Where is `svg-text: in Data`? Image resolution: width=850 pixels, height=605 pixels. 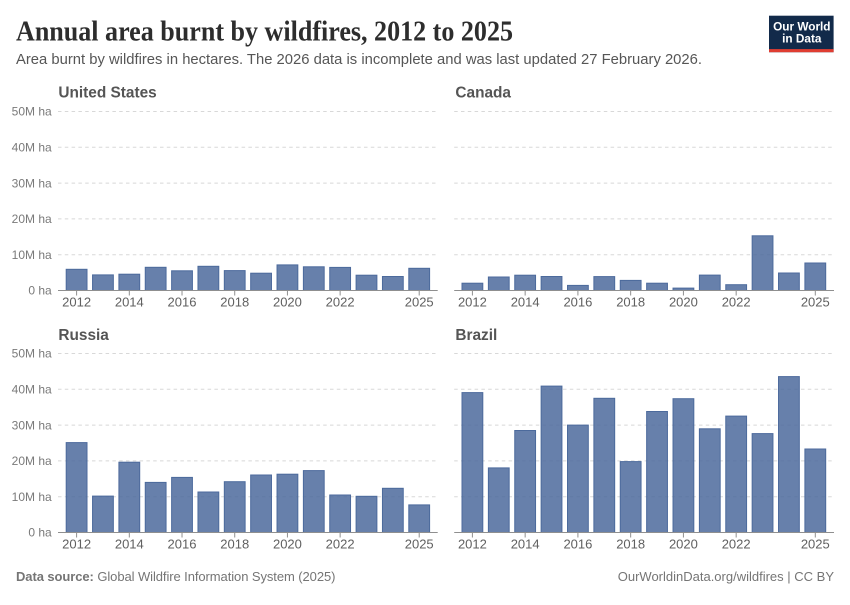
svg-text: in Data is located at coordinates (802, 38).